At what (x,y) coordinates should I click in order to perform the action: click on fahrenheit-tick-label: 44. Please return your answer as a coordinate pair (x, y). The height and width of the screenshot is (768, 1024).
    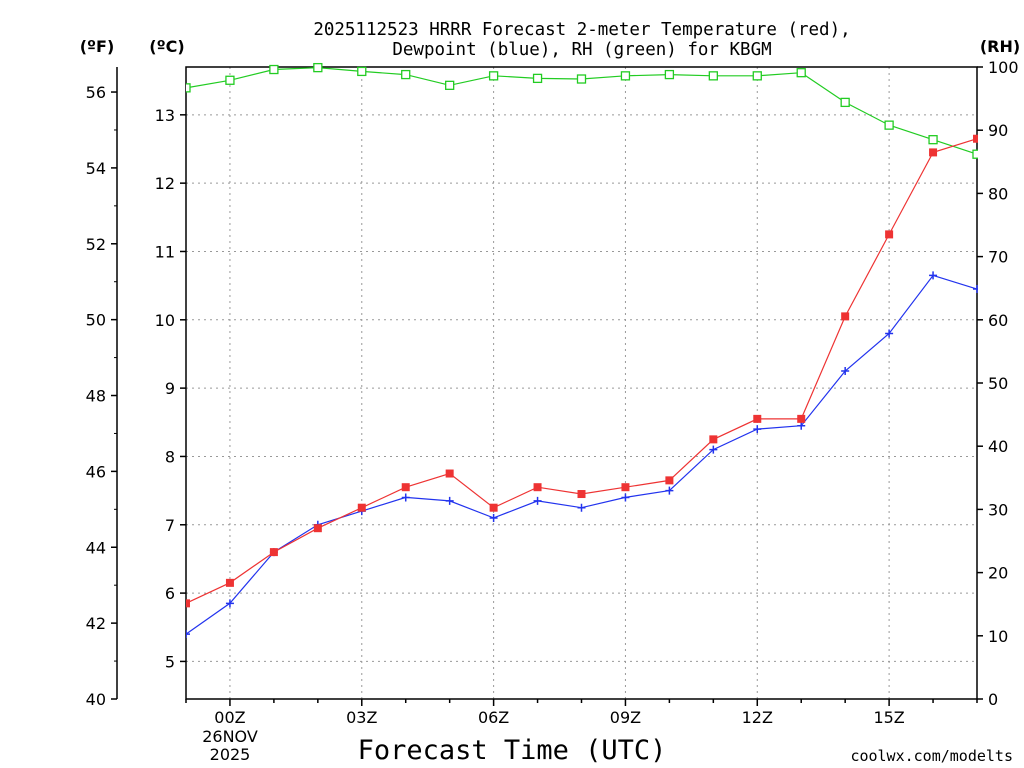
    Looking at the image, I should click on (96, 547).